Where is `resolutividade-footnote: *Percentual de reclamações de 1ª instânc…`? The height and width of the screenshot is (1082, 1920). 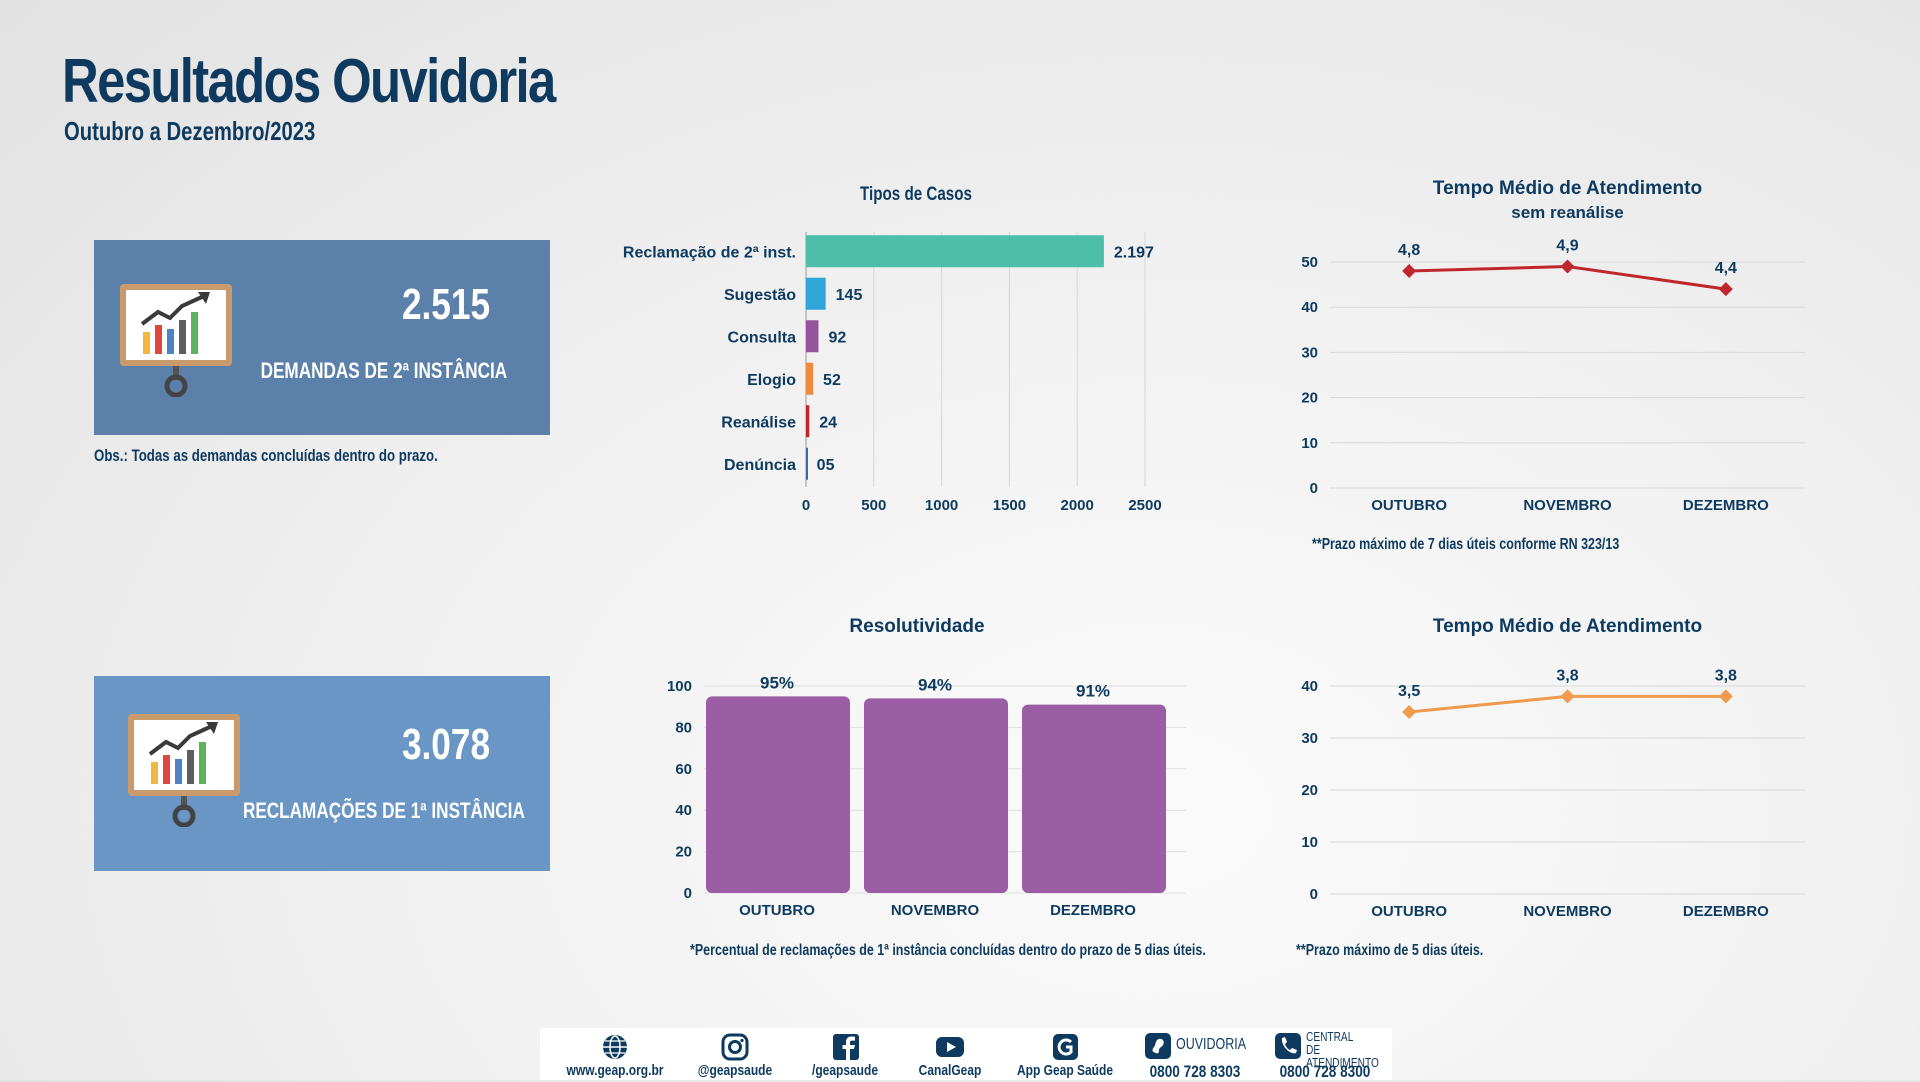
resolutividade-footnote: *Percentual de reclamações de 1ª instânc… is located at coordinates (948, 950).